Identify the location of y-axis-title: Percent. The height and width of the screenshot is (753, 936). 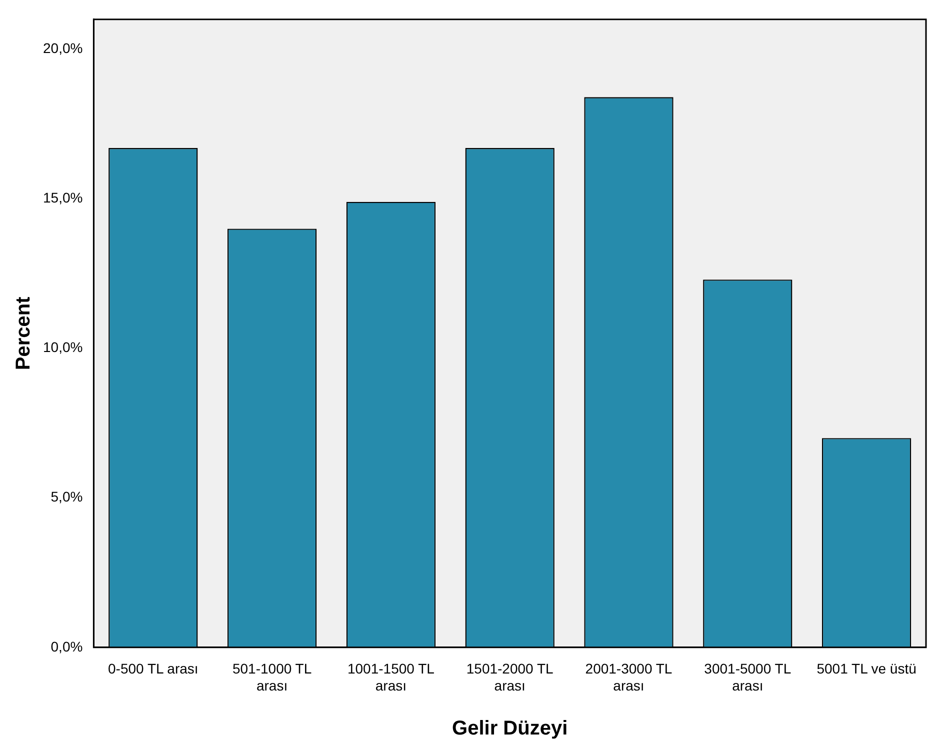
(23, 333).